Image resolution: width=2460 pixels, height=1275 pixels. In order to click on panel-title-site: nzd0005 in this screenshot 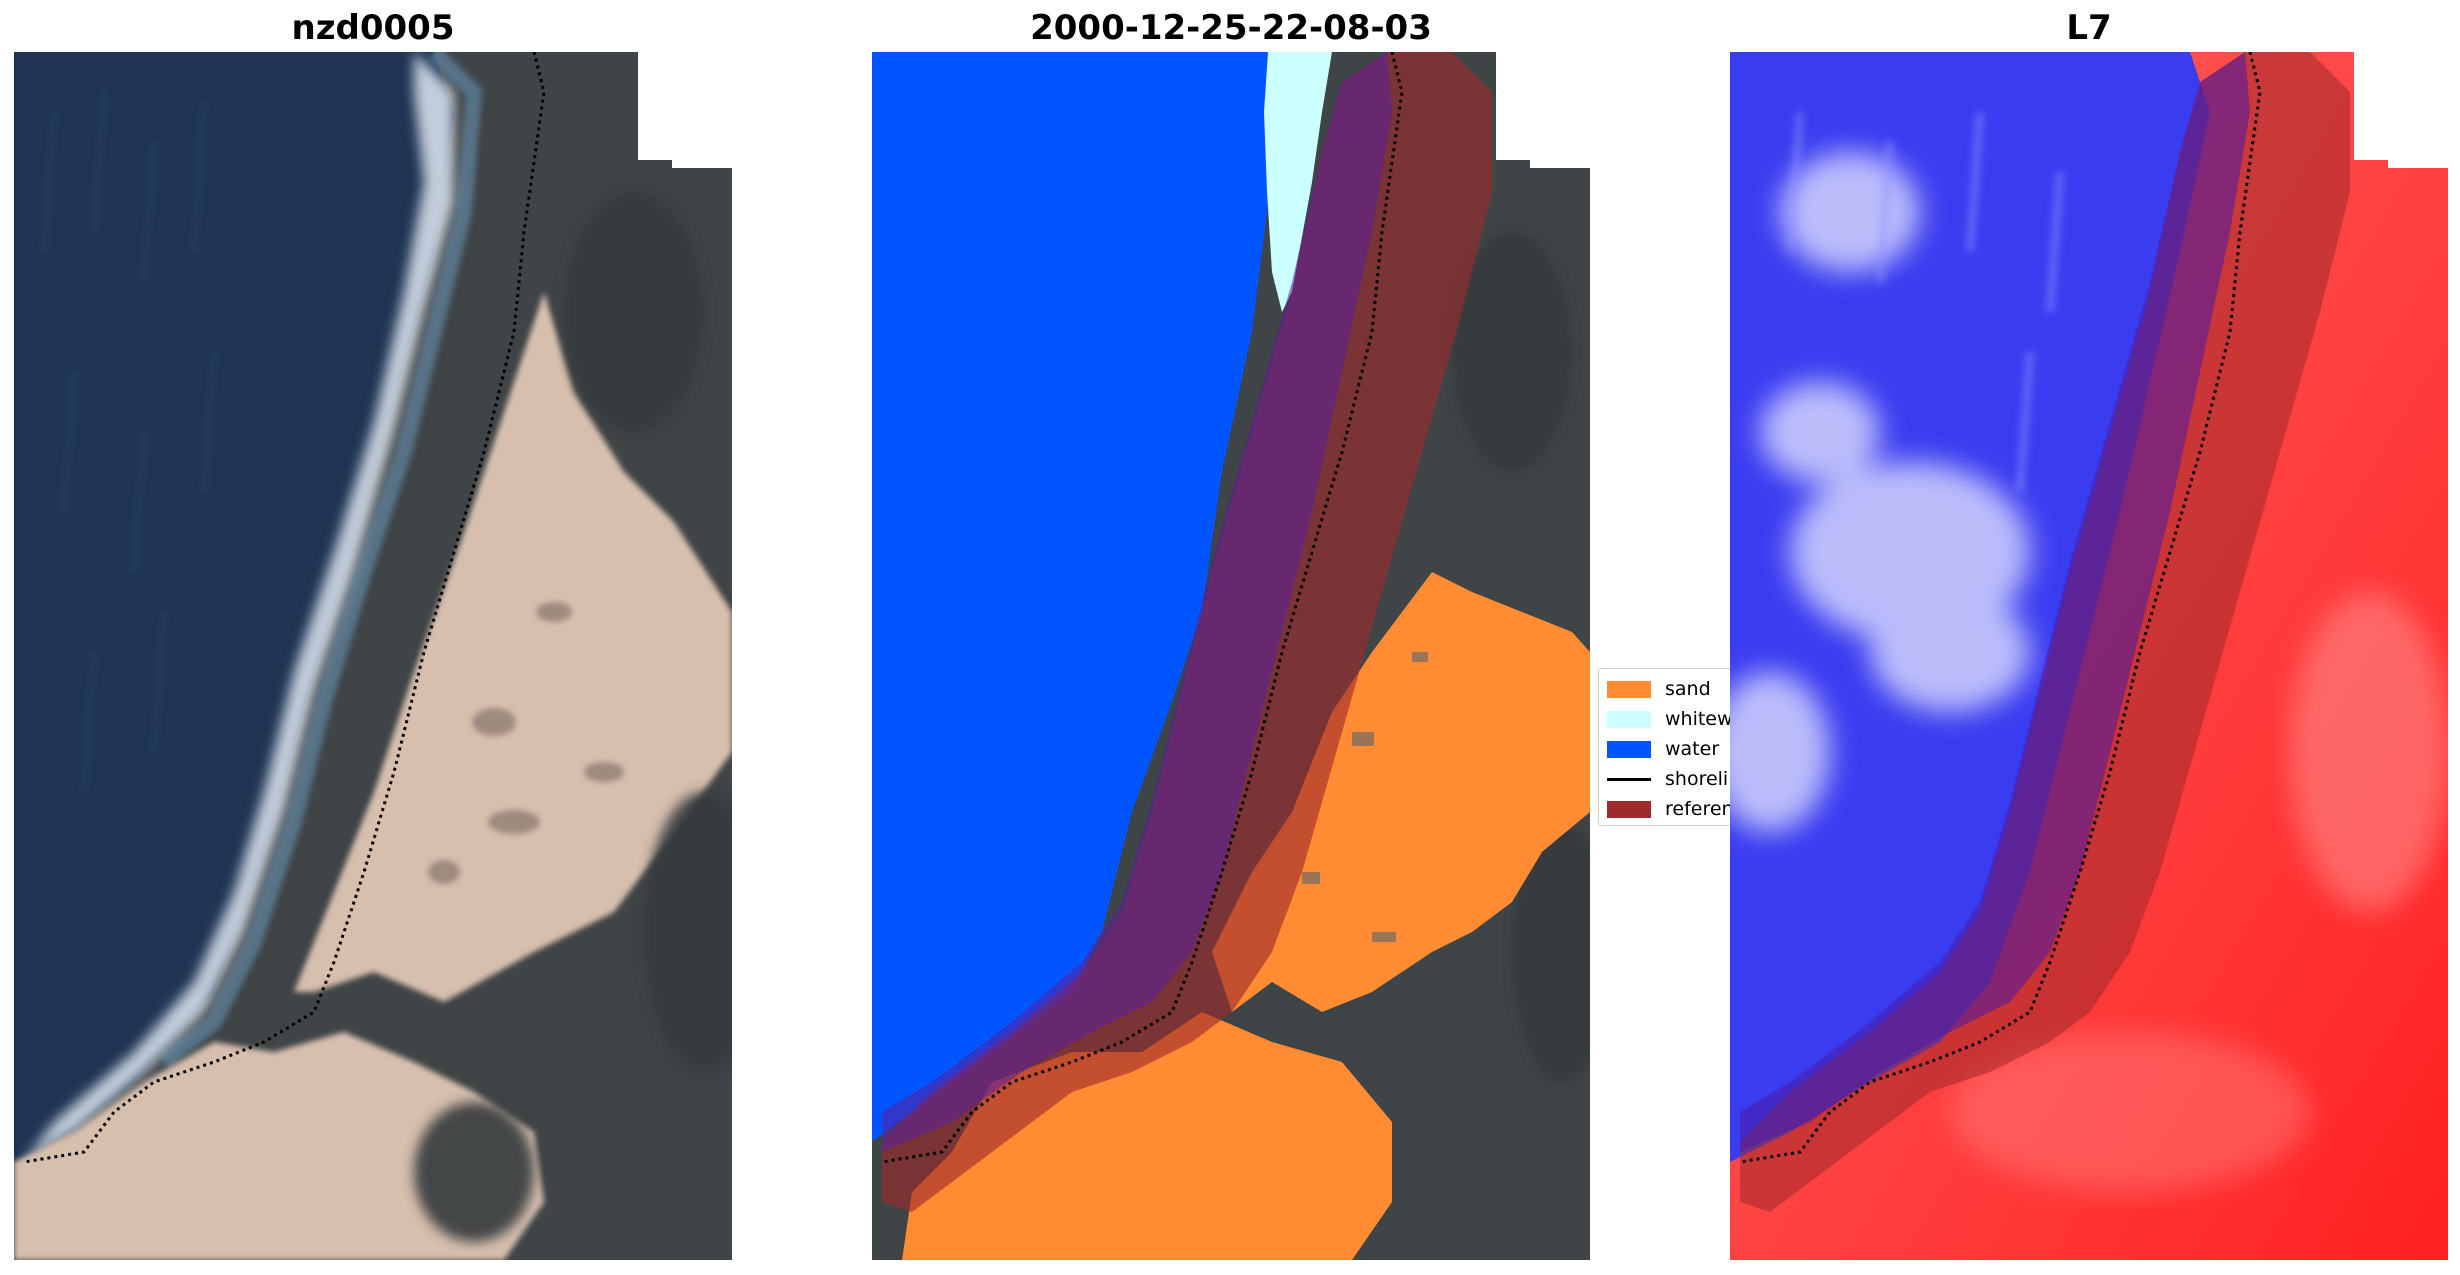, I will do `click(373, 28)`.